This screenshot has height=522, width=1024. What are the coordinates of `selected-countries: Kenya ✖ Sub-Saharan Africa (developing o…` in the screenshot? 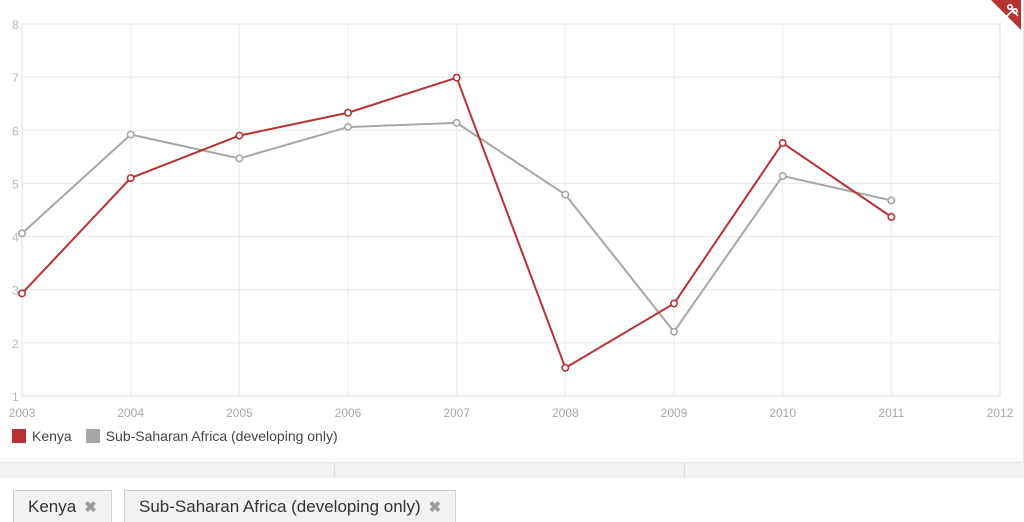 It's located at (512, 500).